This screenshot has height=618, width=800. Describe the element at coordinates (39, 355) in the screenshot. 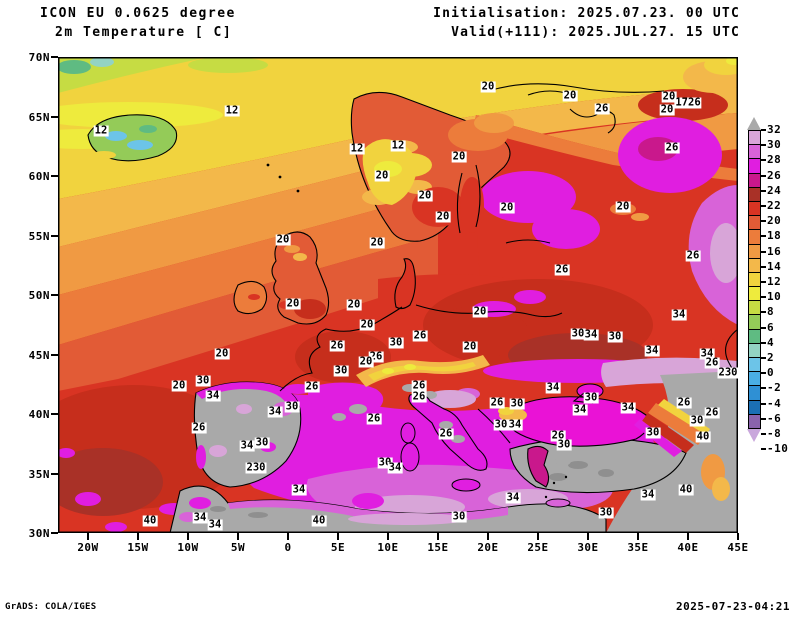

I see `lat-axis-label: 45N` at that location.